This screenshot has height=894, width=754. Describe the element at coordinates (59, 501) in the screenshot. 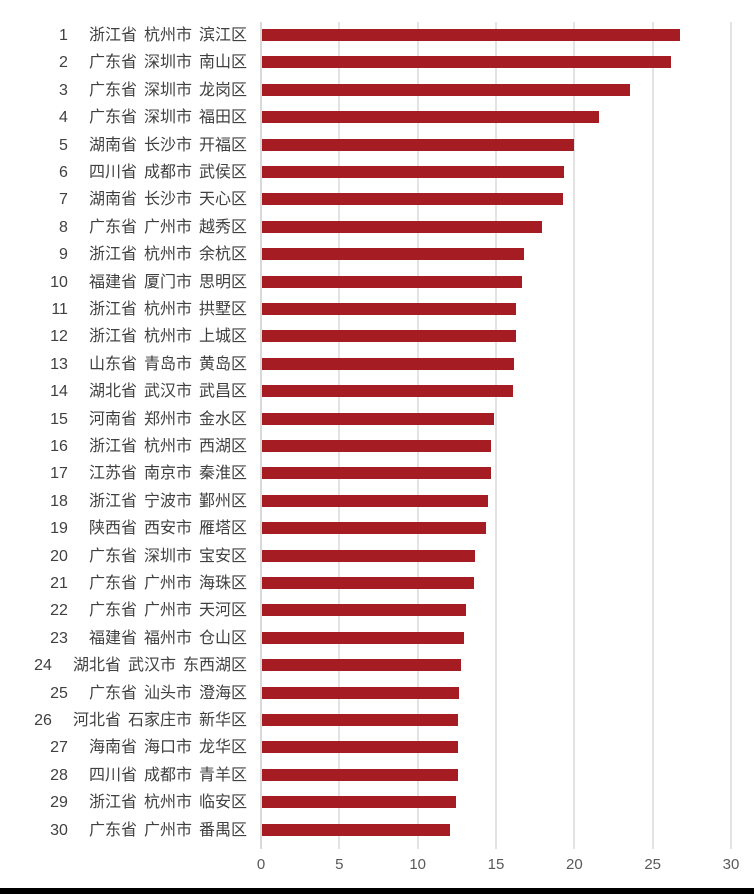

I see `label-rank: 18` at that location.